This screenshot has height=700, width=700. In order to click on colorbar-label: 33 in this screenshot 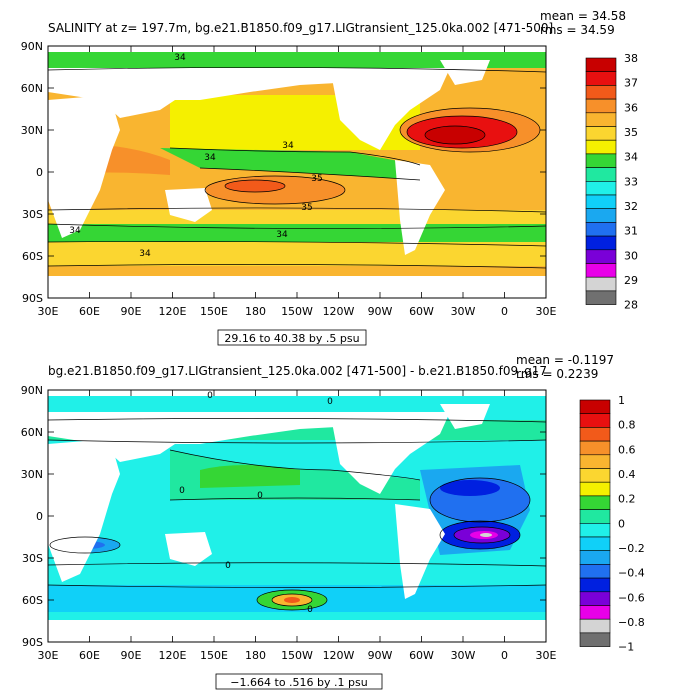, I will do `click(631, 181)`.